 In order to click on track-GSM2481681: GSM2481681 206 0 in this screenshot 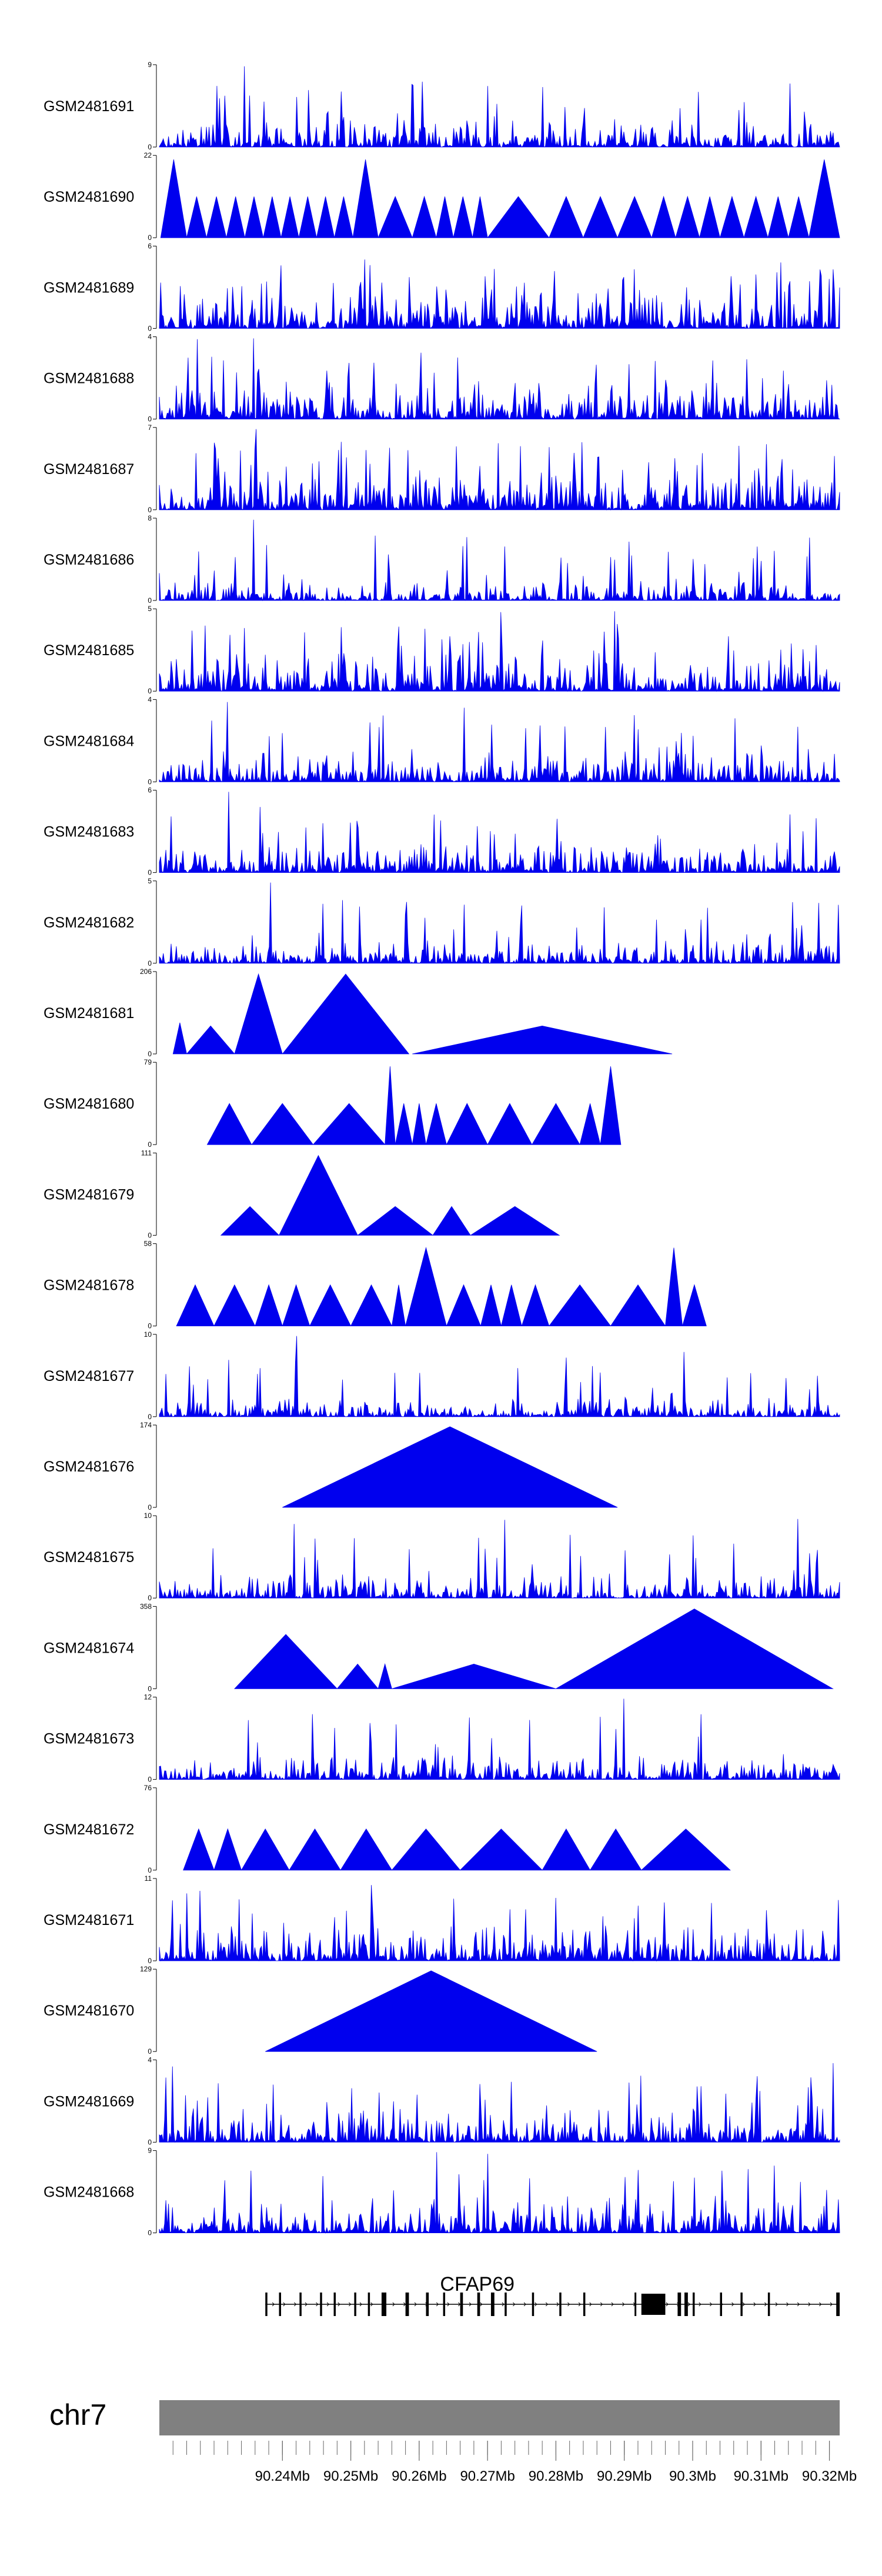, I will do `click(358, 1012)`.